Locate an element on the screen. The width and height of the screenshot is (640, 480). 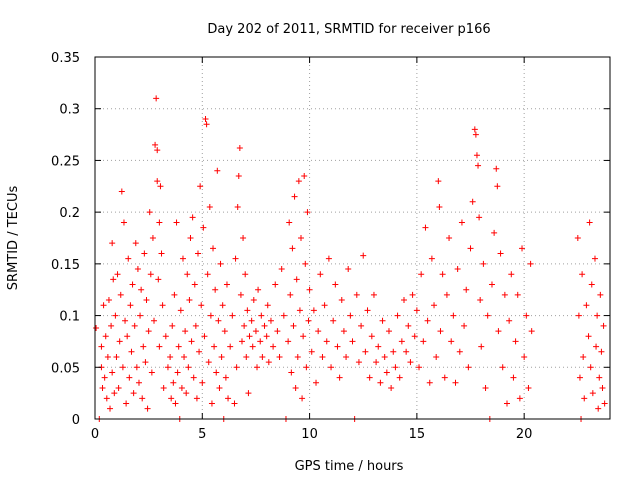
y-tick-label: 0.35 is located at coordinates (65, 58).